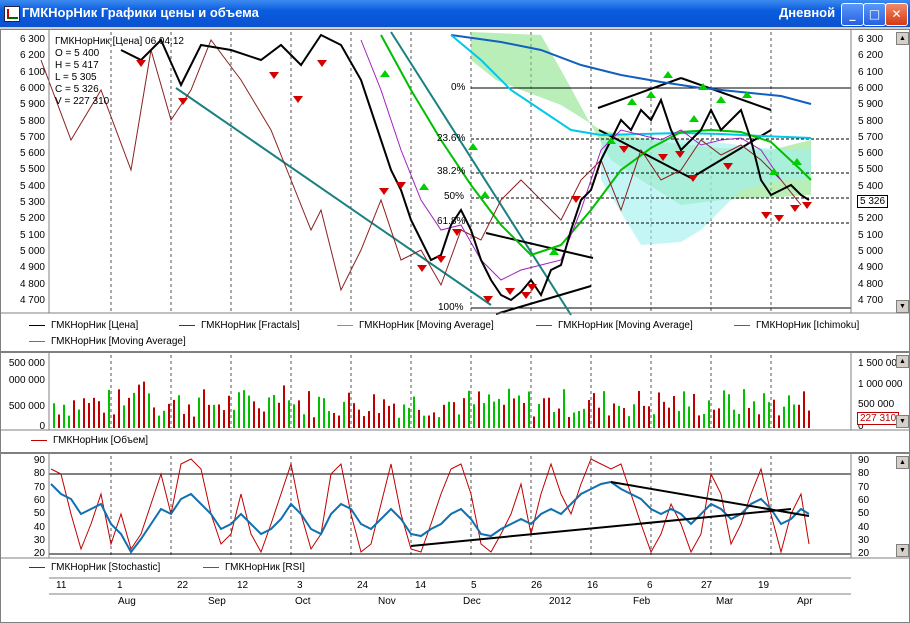 The width and height of the screenshot is (910, 623). I want to click on scroll-down-button: ▼, so click(902, 306).